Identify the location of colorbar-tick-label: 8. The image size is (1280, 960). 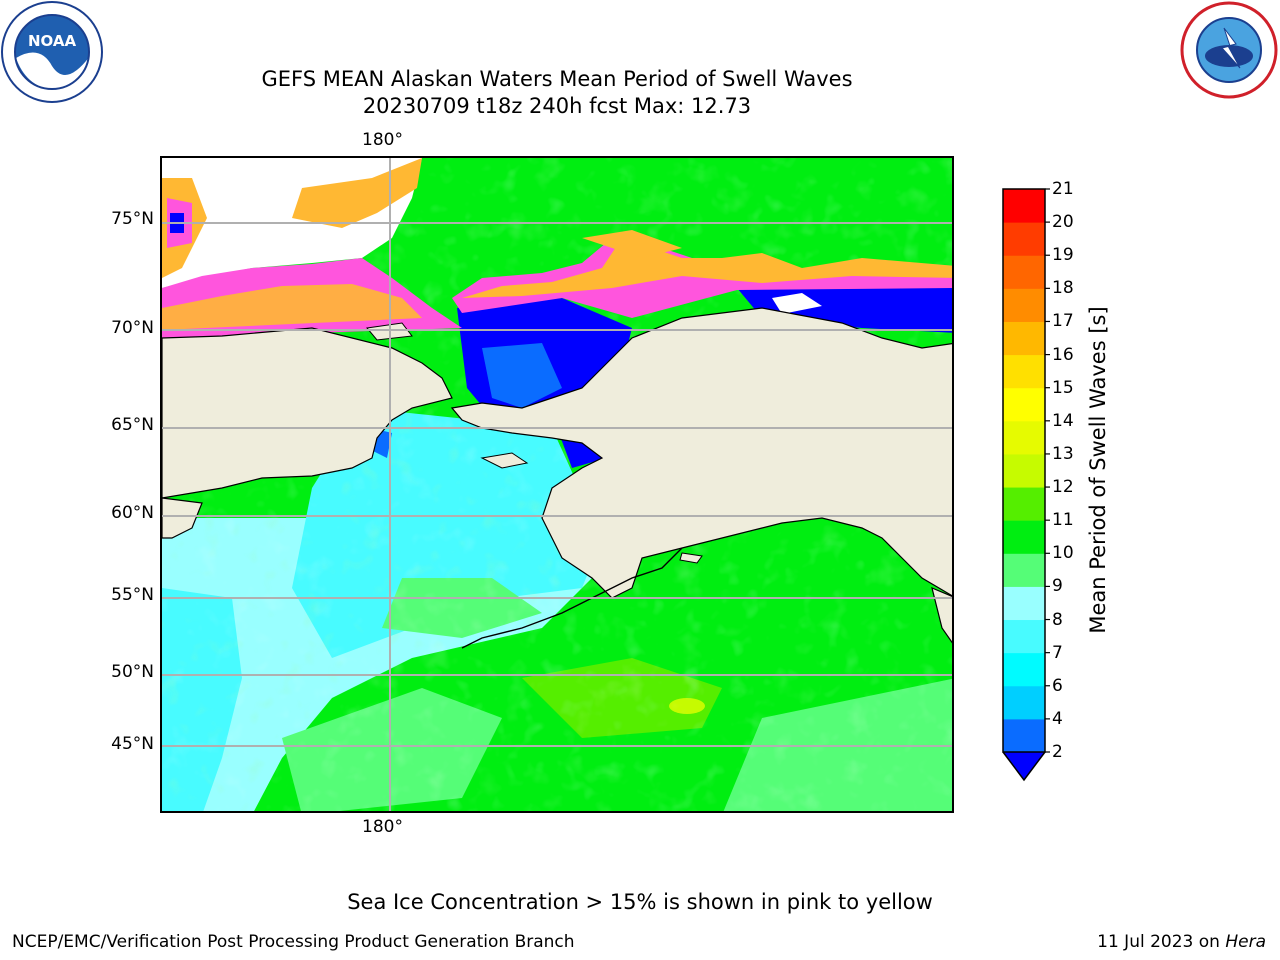
(1057, 619).